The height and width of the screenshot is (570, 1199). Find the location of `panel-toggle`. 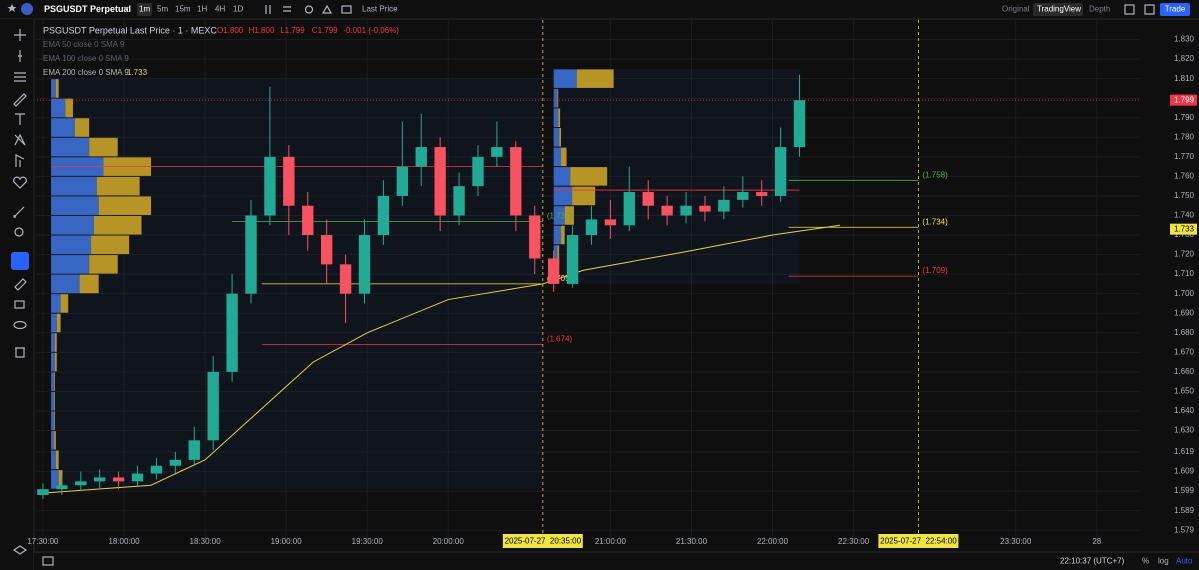

panel-toggle is located at coordinates (48, 561).